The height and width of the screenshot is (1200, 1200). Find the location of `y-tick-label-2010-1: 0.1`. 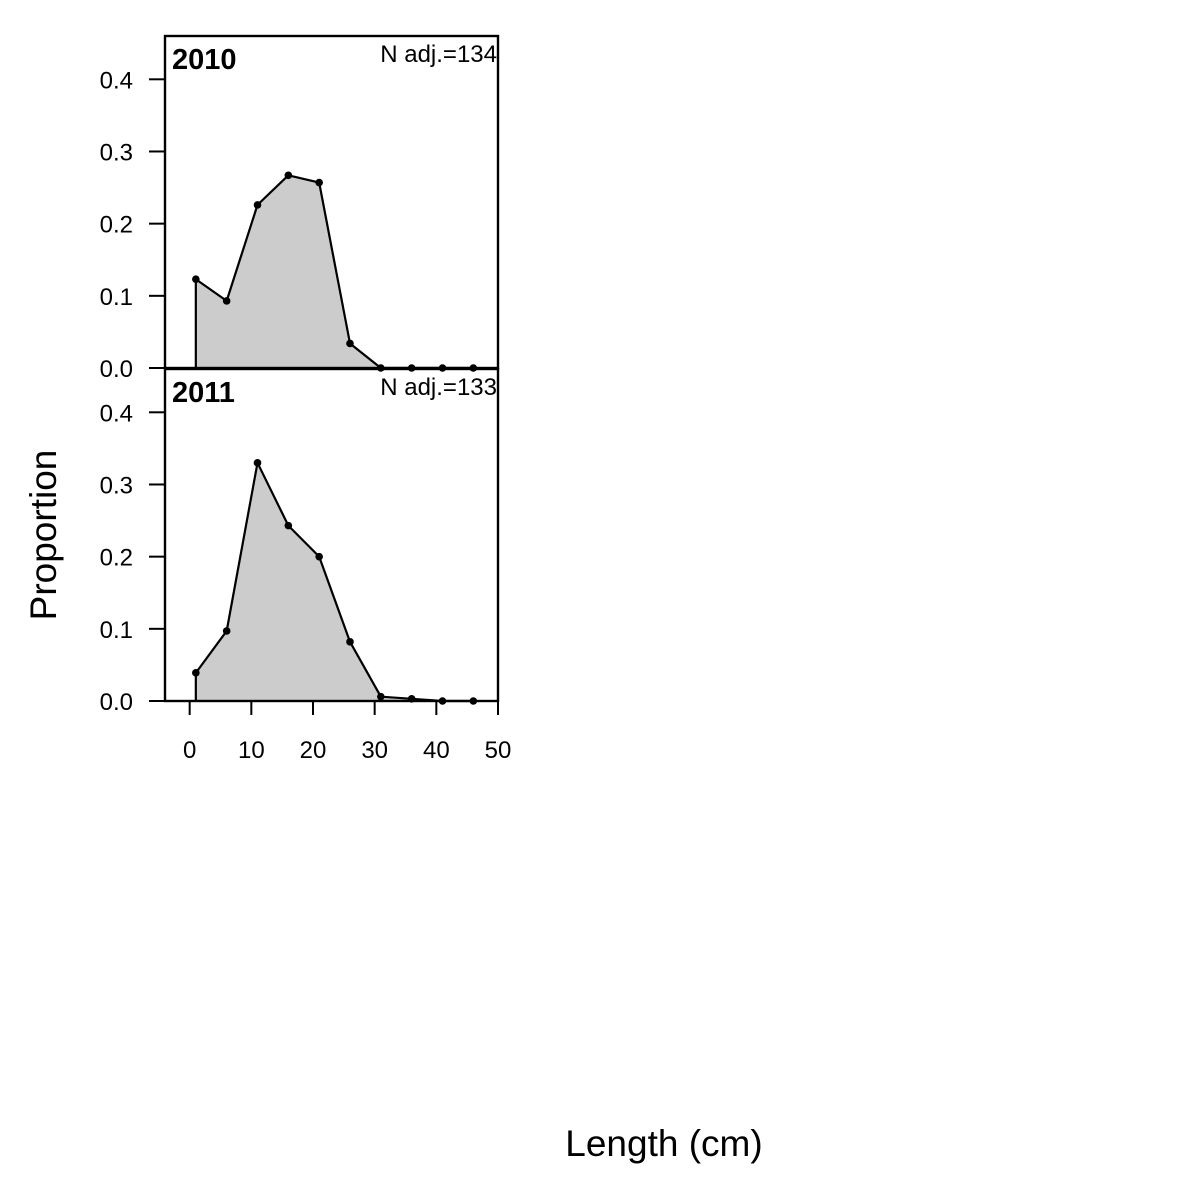

y-tick-label-2010-1: 0.1 is located at coordinates (116, 297).